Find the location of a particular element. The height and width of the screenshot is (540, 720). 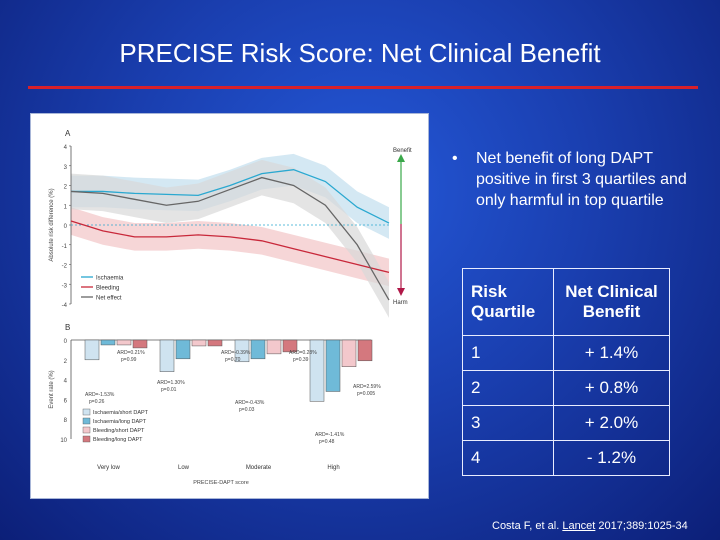

y-tick-label: 10 is located at coordinates (63, 441).